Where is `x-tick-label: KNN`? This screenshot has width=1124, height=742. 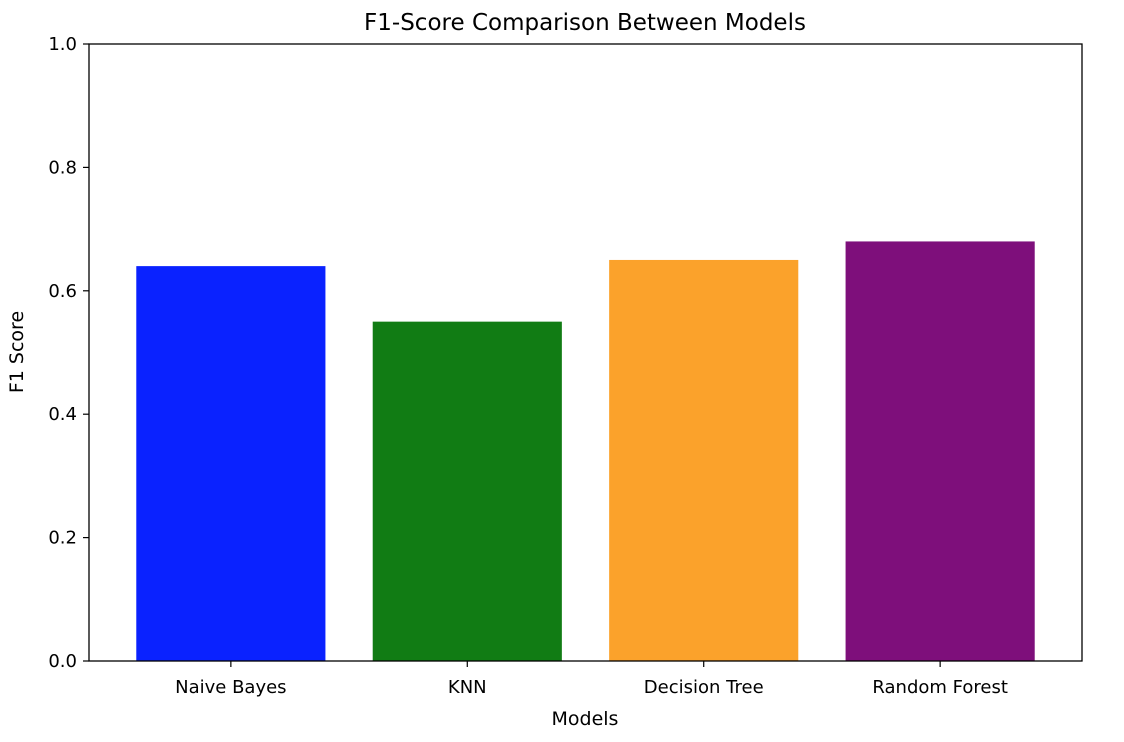
x-tick-label: KNN is located at coordinates (467, 687).